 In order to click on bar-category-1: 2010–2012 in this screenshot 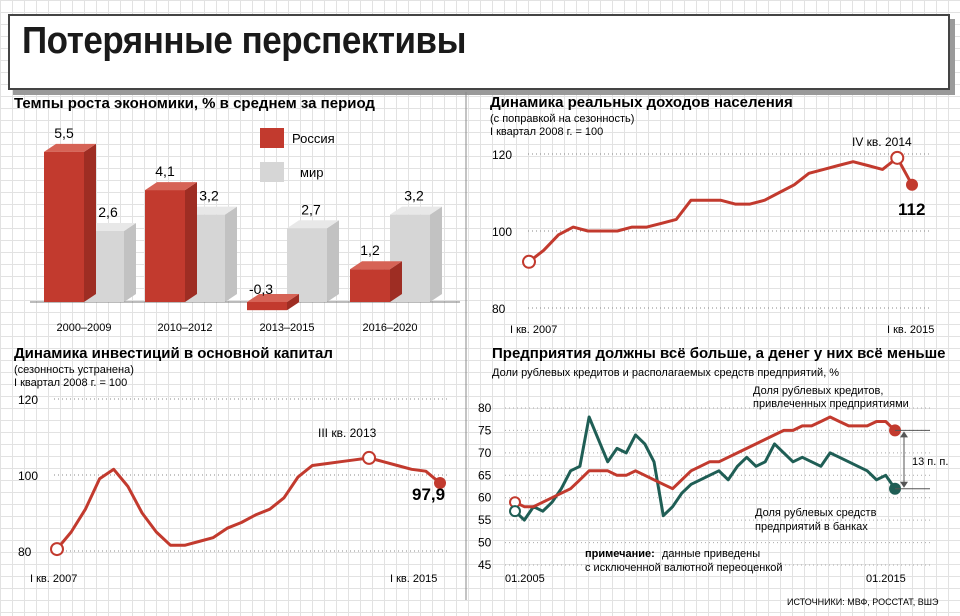, I will do `click(184, 328)`.